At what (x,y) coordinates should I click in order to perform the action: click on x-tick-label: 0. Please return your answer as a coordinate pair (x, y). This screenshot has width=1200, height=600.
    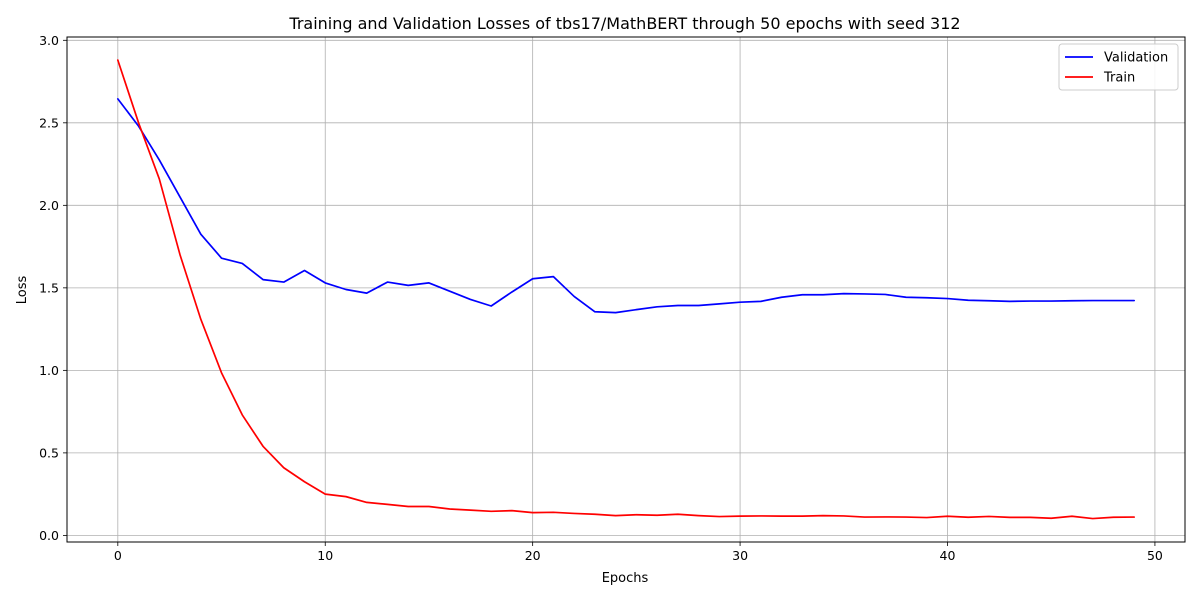
    Looking at the image, I should click on (118, 555).